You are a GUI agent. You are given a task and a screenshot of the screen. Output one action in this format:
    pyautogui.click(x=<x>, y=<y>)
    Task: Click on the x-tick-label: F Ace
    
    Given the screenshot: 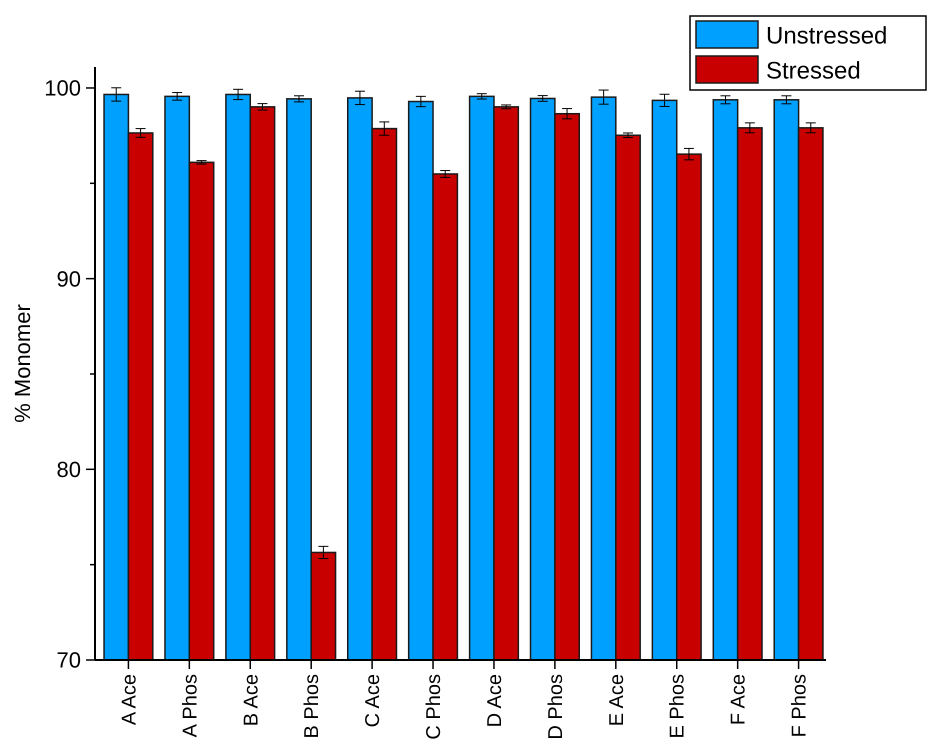 What is the action you would take?
    pyautogui.click(x=739, y=700)
    